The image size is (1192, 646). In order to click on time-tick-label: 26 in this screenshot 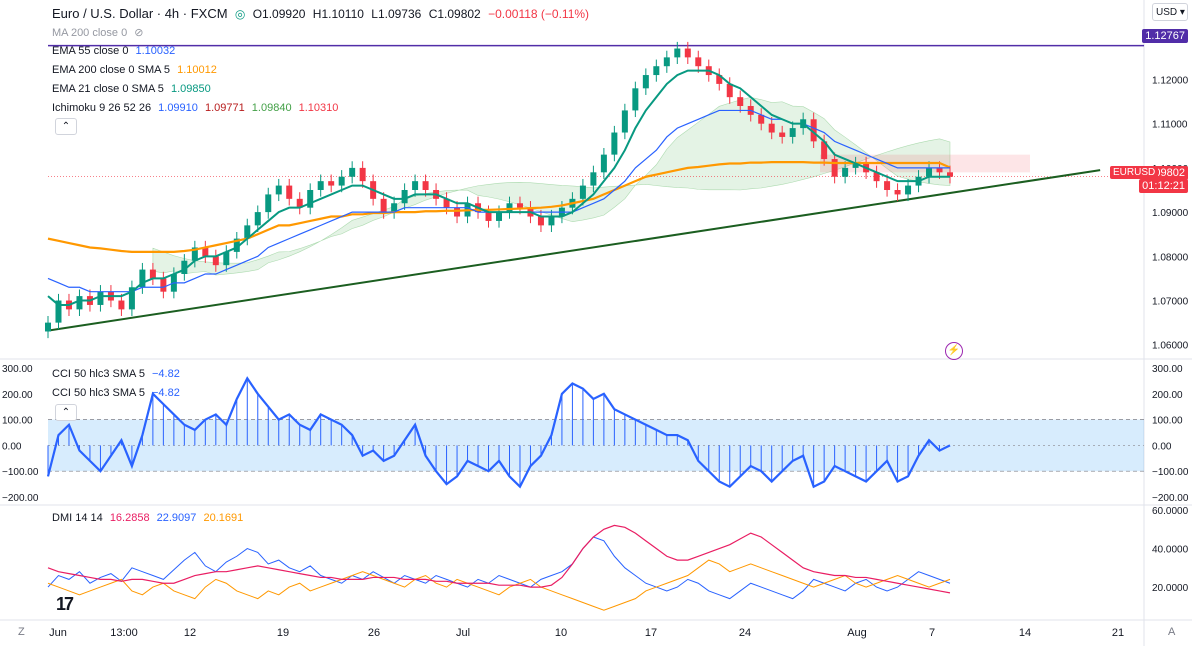, I will do `click(374, 633)`.